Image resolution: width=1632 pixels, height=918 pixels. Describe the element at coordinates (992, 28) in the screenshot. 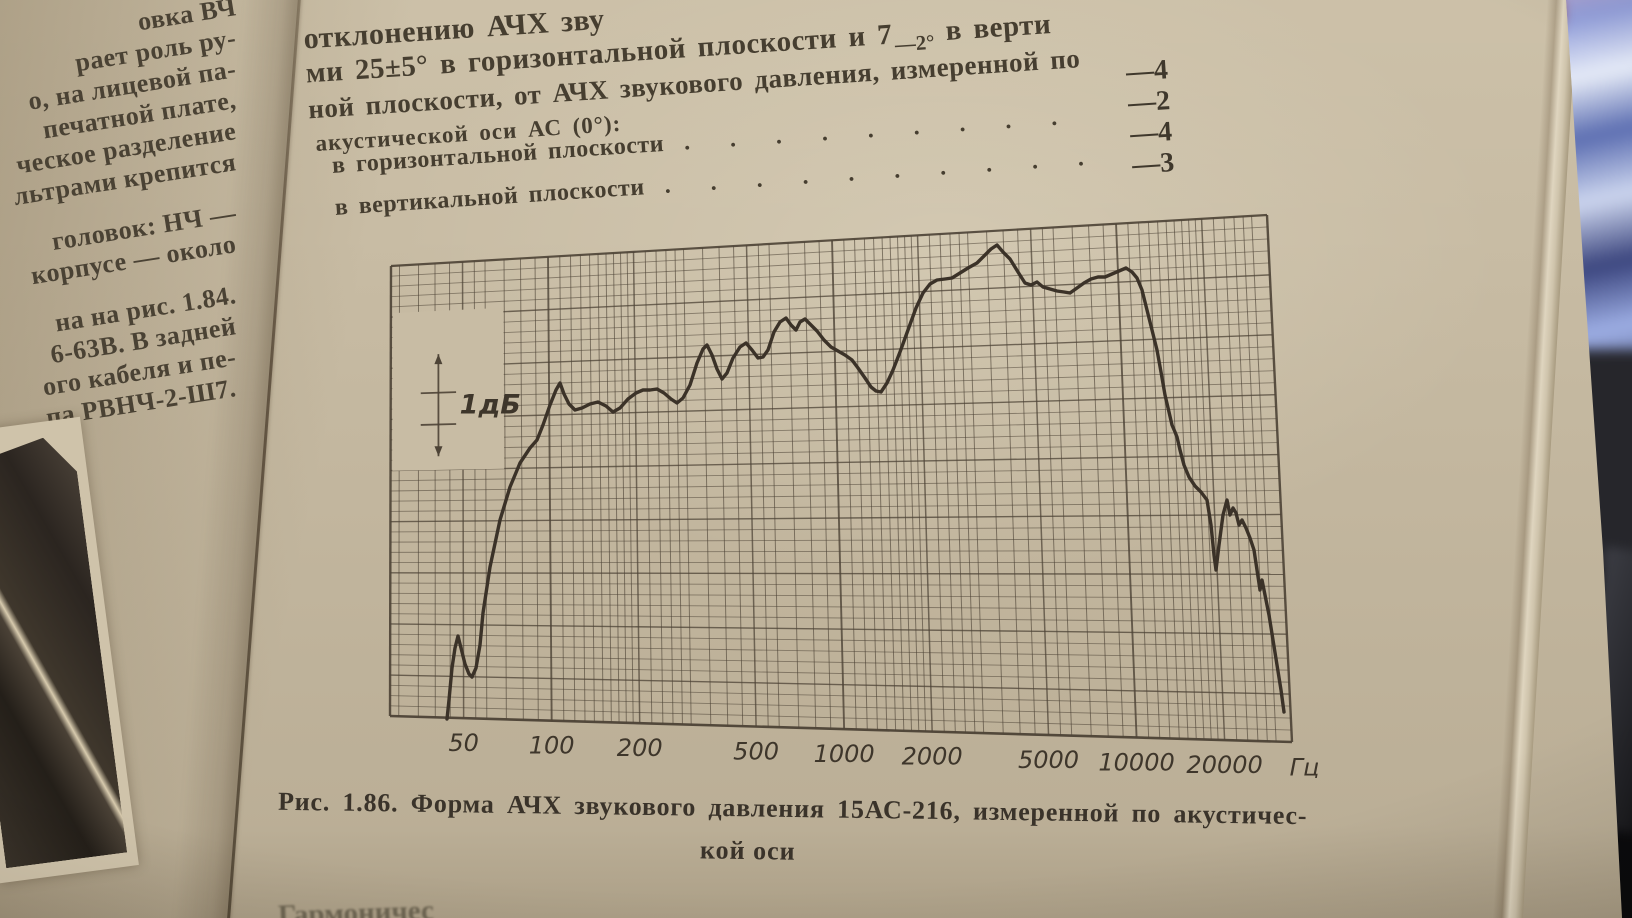

I see `text-fragment: в верти` at that location.